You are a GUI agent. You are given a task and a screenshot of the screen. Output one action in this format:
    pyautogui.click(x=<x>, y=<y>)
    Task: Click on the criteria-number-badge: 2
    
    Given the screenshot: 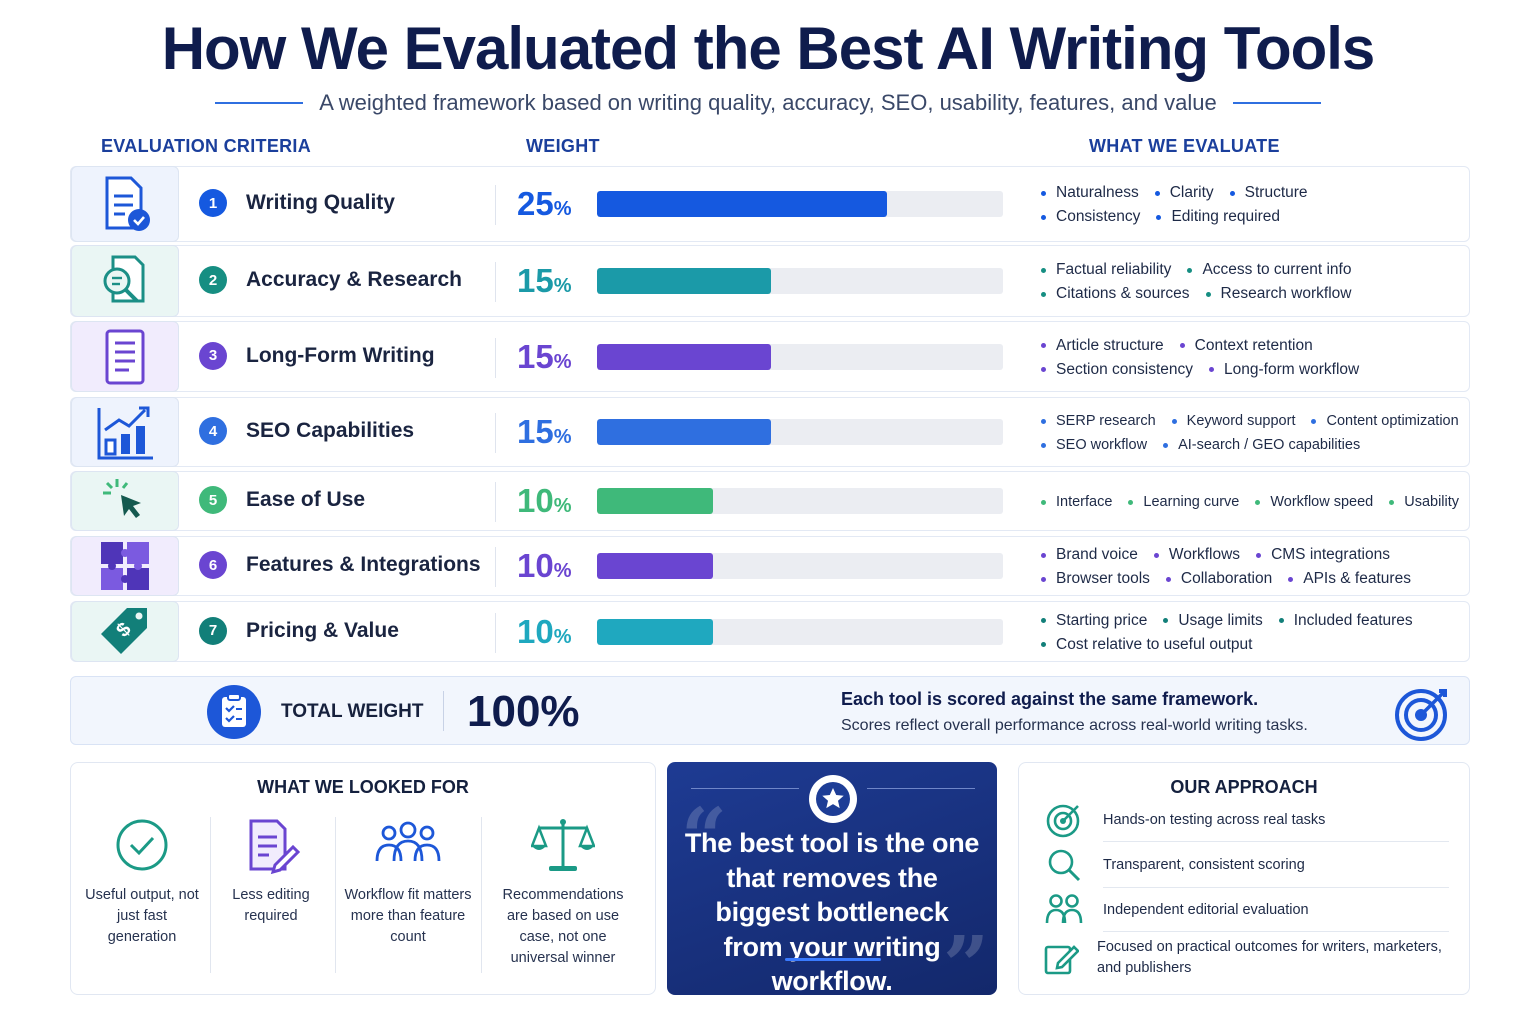 What is the action you would take?
    pyautogui.click(x=213, y=280)
    